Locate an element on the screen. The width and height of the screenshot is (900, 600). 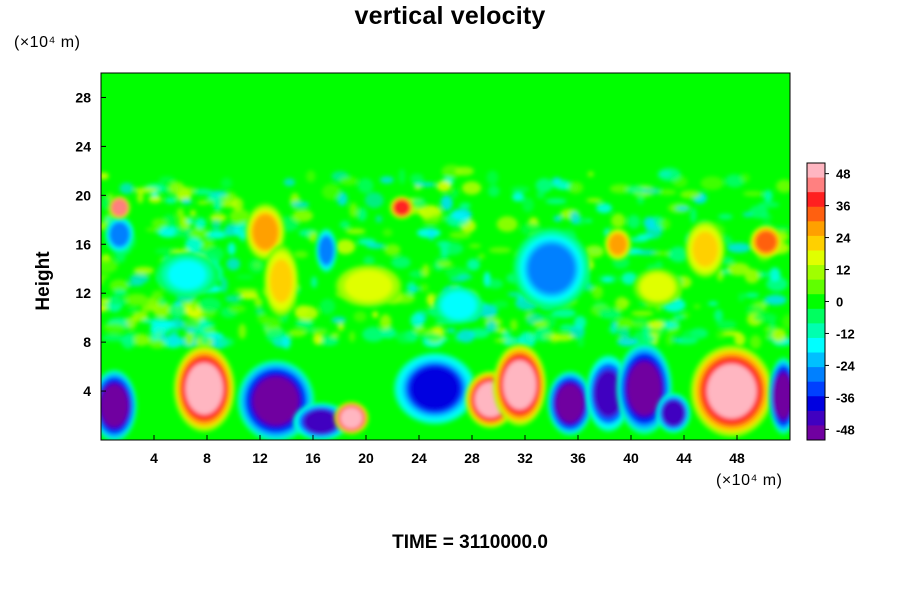
colorbar-tick-label: 24 is located at coordinates (843, 238).